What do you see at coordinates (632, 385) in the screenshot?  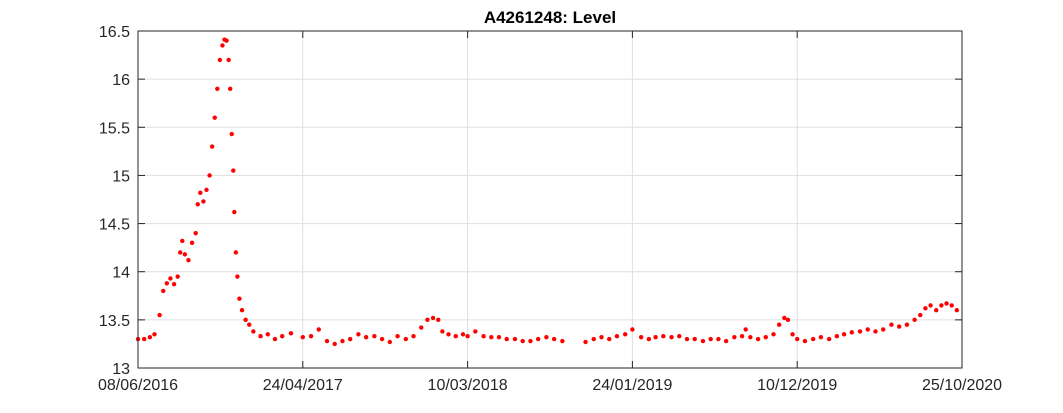 I see `x-tick-label: 24/01/2019` at bounding box center [632, 385].